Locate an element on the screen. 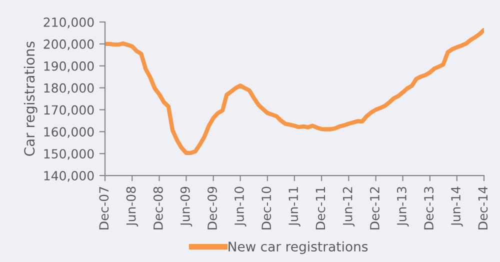  y-tick-label: 140,000 is located at coordinates (69, 176).